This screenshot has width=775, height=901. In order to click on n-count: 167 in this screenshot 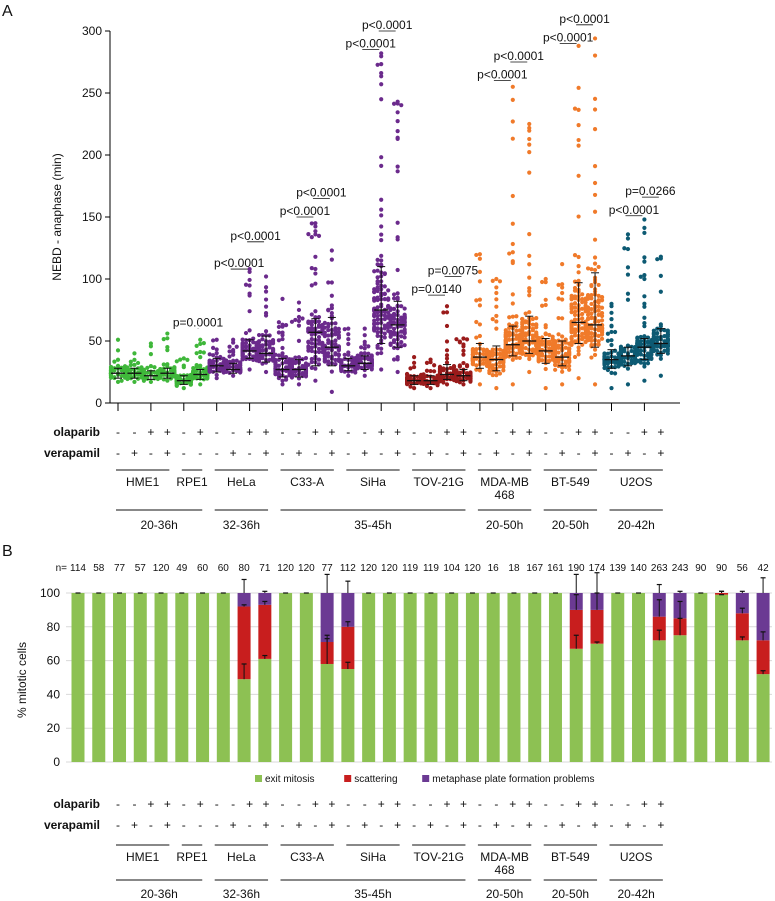, I will do `click(534, 568)`.